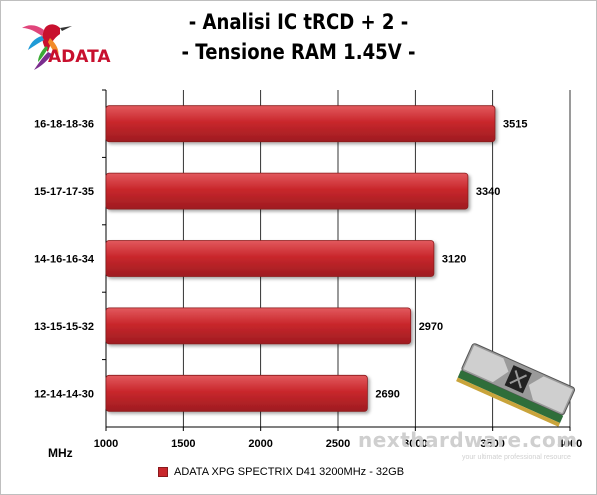  I want to click on data-label: 3515, so click(515, 125).